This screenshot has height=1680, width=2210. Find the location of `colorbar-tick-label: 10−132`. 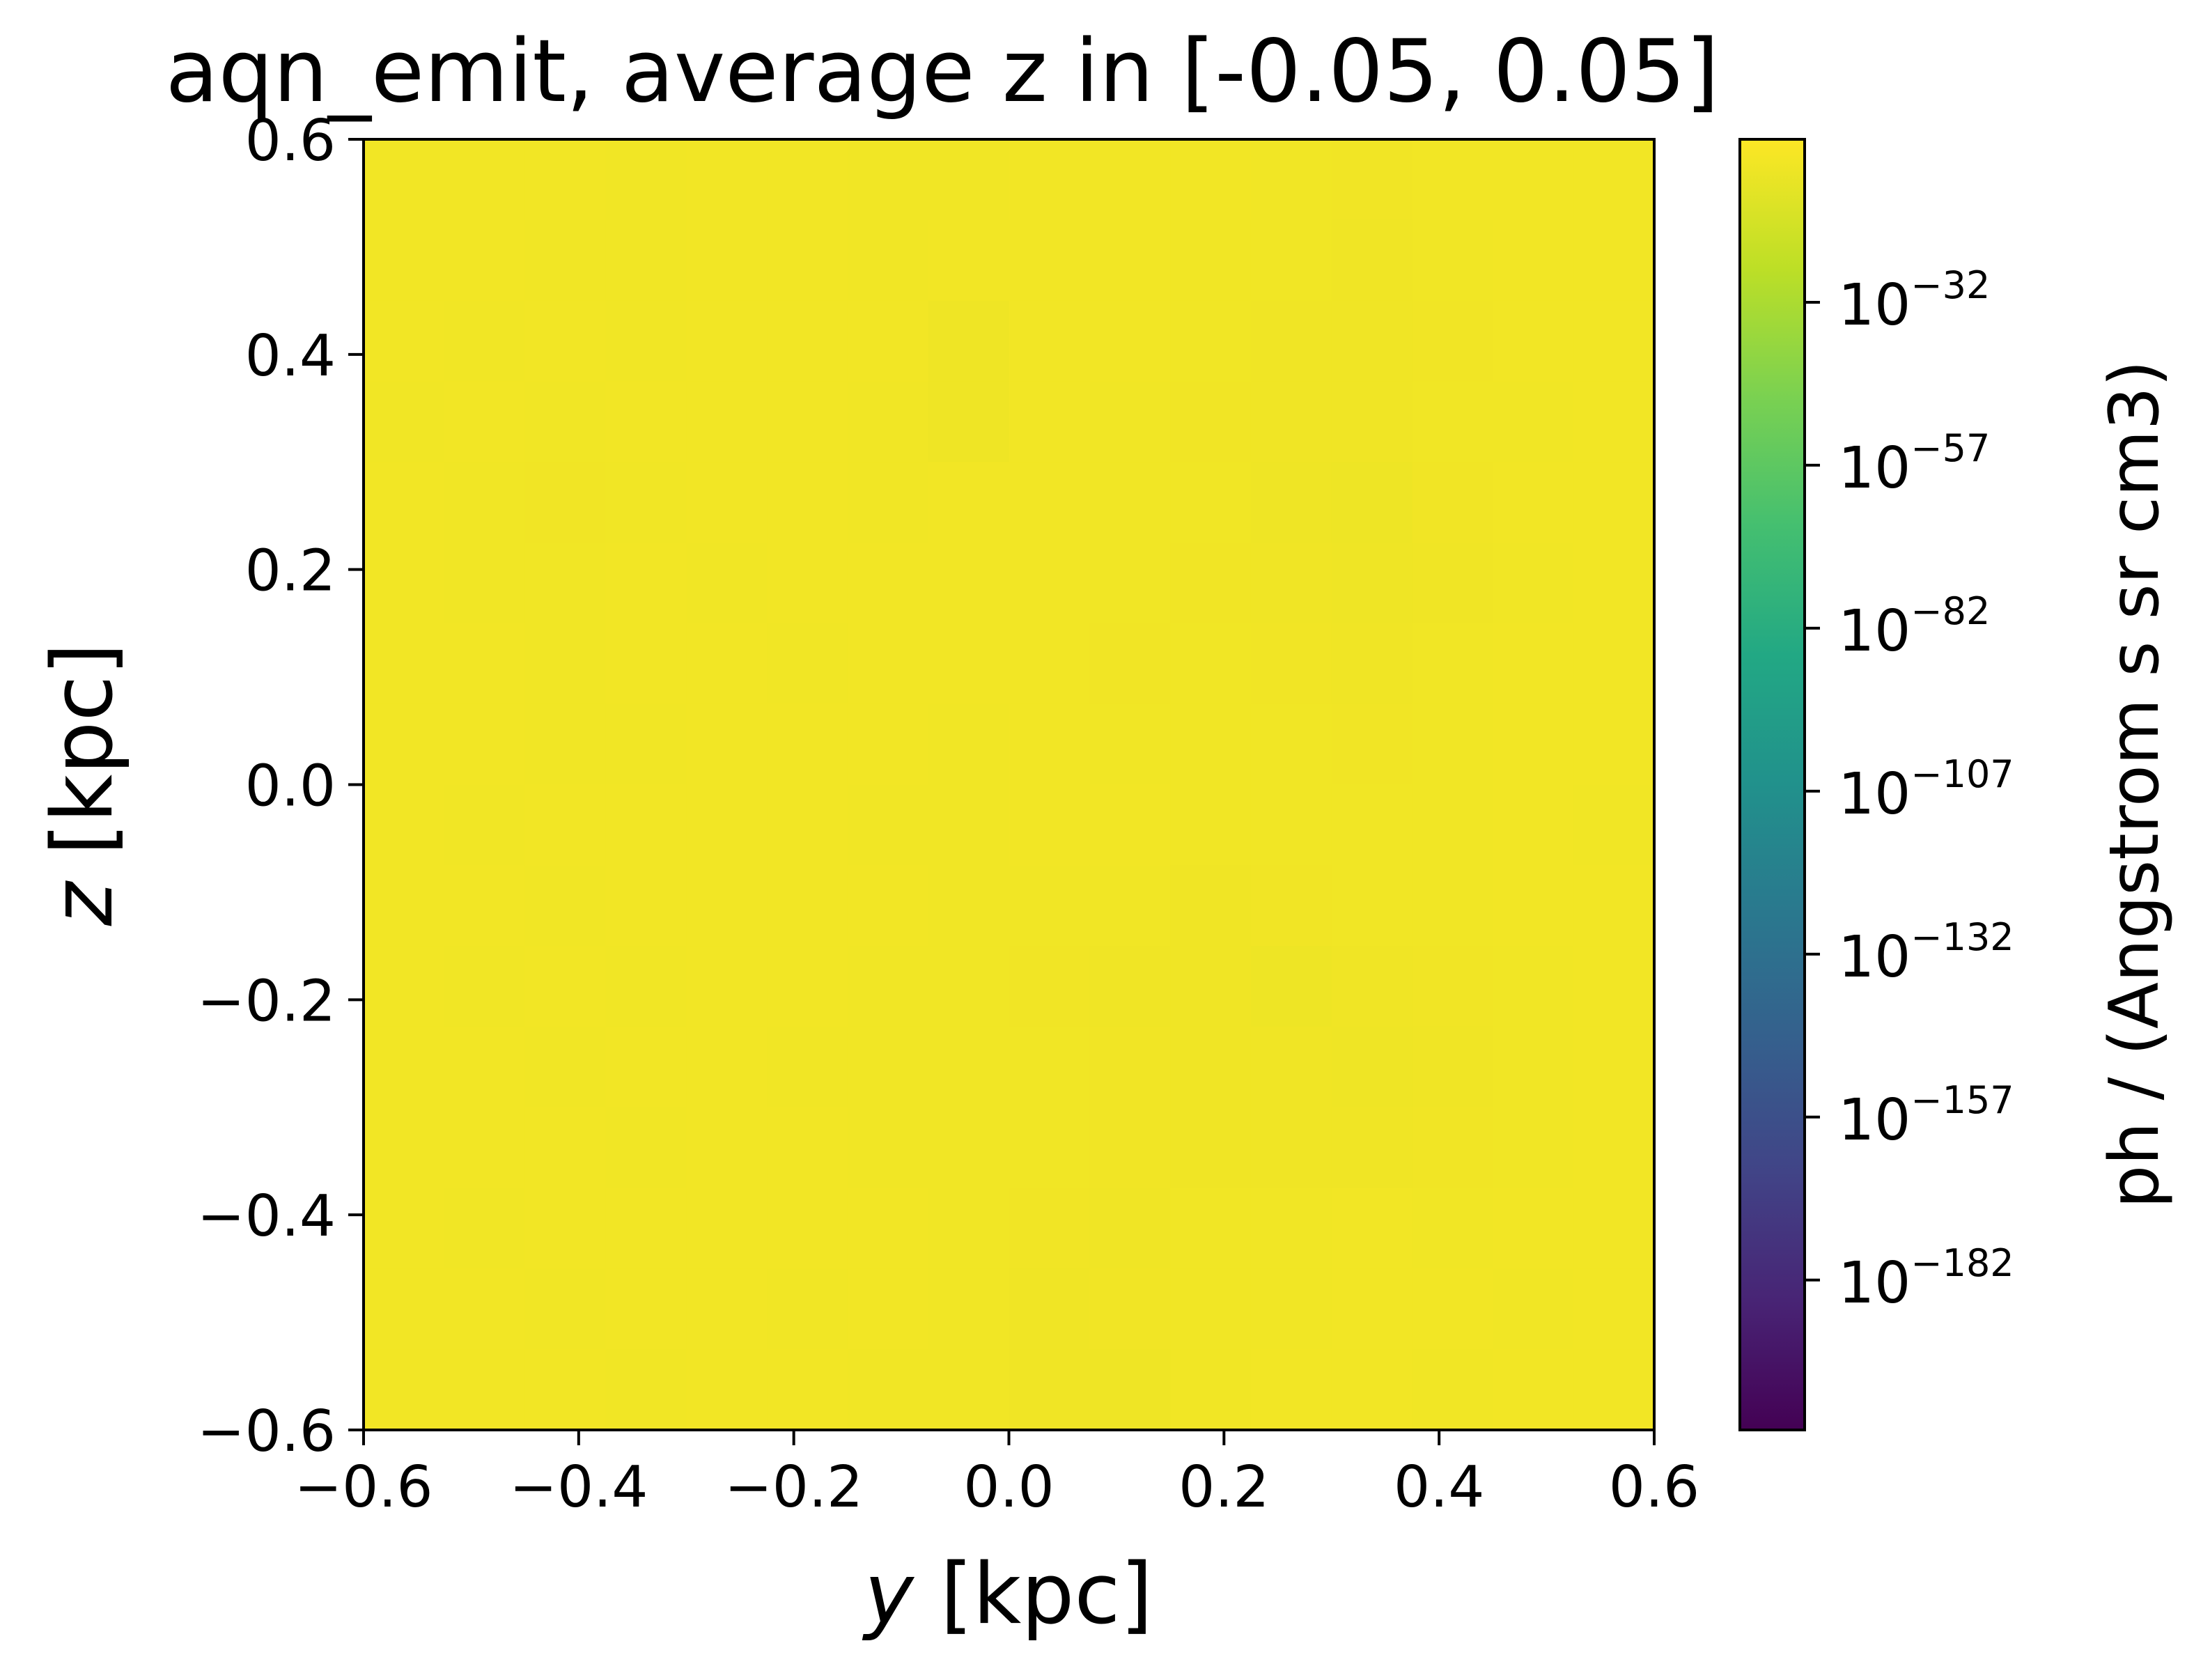

colorbar-tick-label: 10−132 is located at coordinates (1926, 952).